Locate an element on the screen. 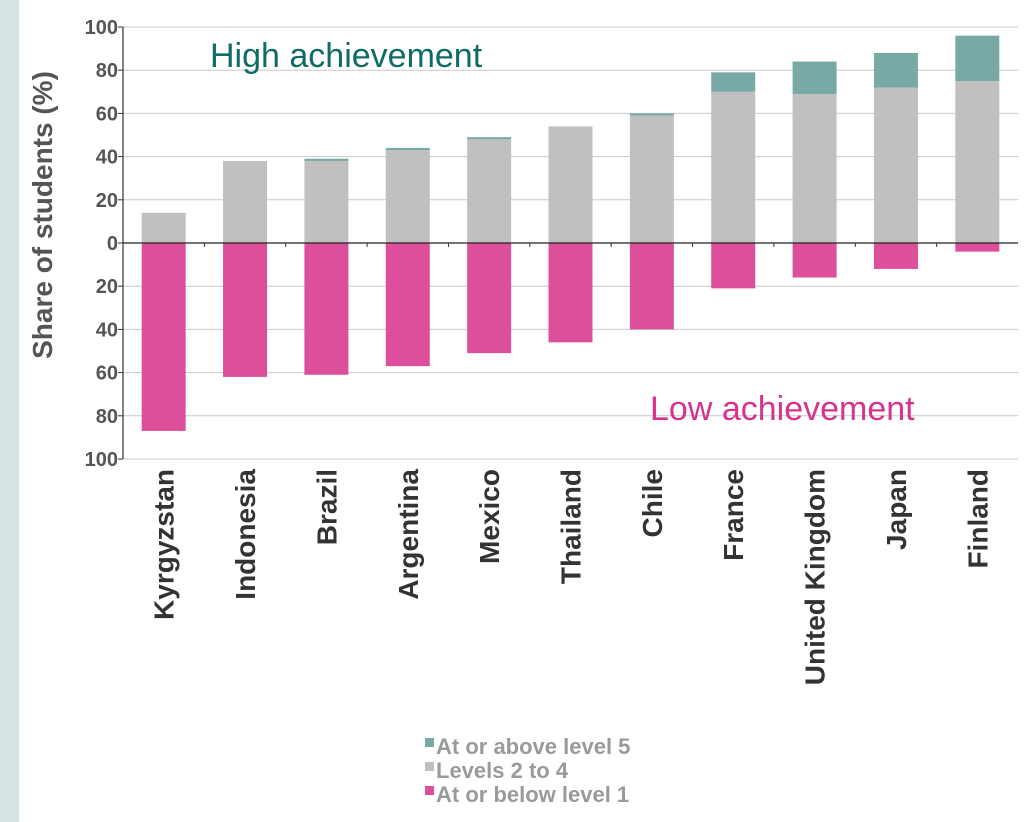  legend-item-levels2to4: Levels 2 to 4 is located at coordinates (527, 771).